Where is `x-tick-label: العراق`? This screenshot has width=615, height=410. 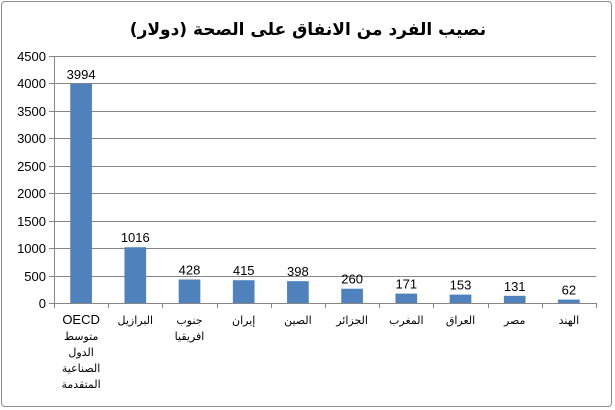 x-tick-label: العراق is located at coordinates (460, 320).